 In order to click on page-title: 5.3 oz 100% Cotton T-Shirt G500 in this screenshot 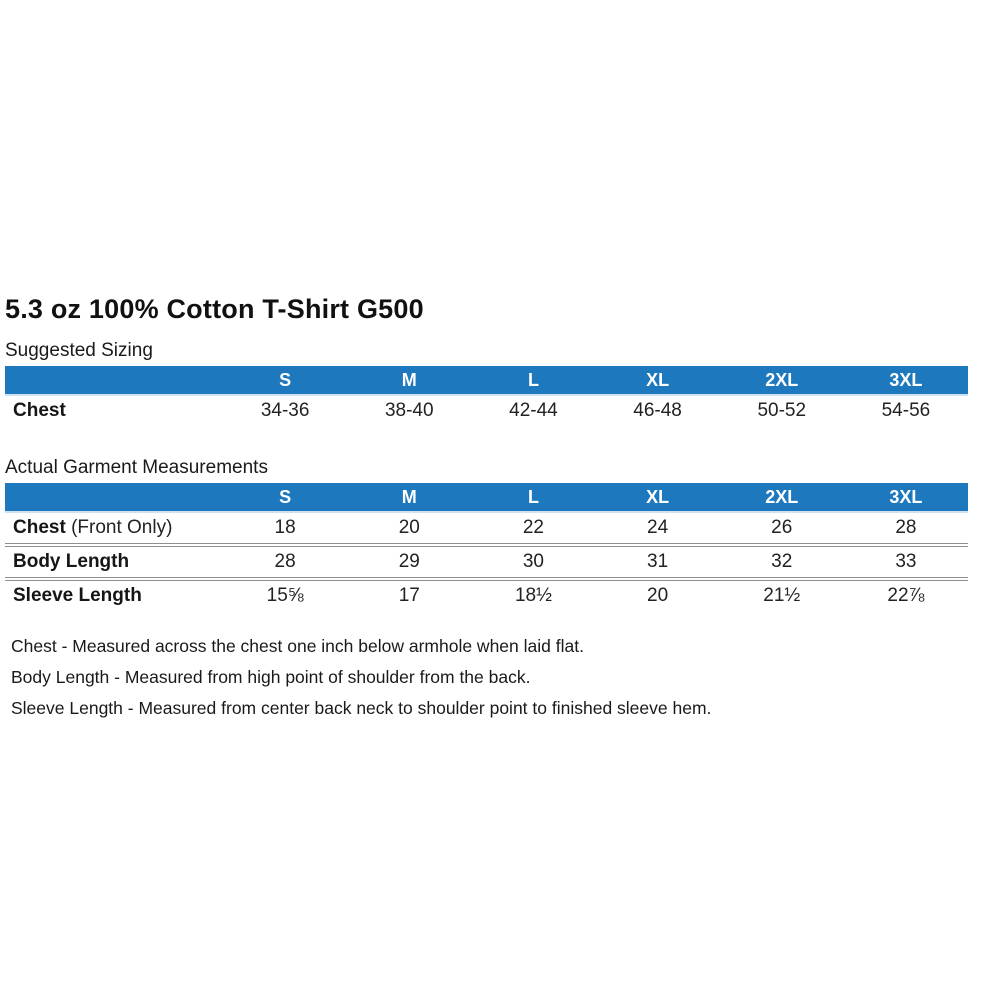, I will do `click(214, 309)`.